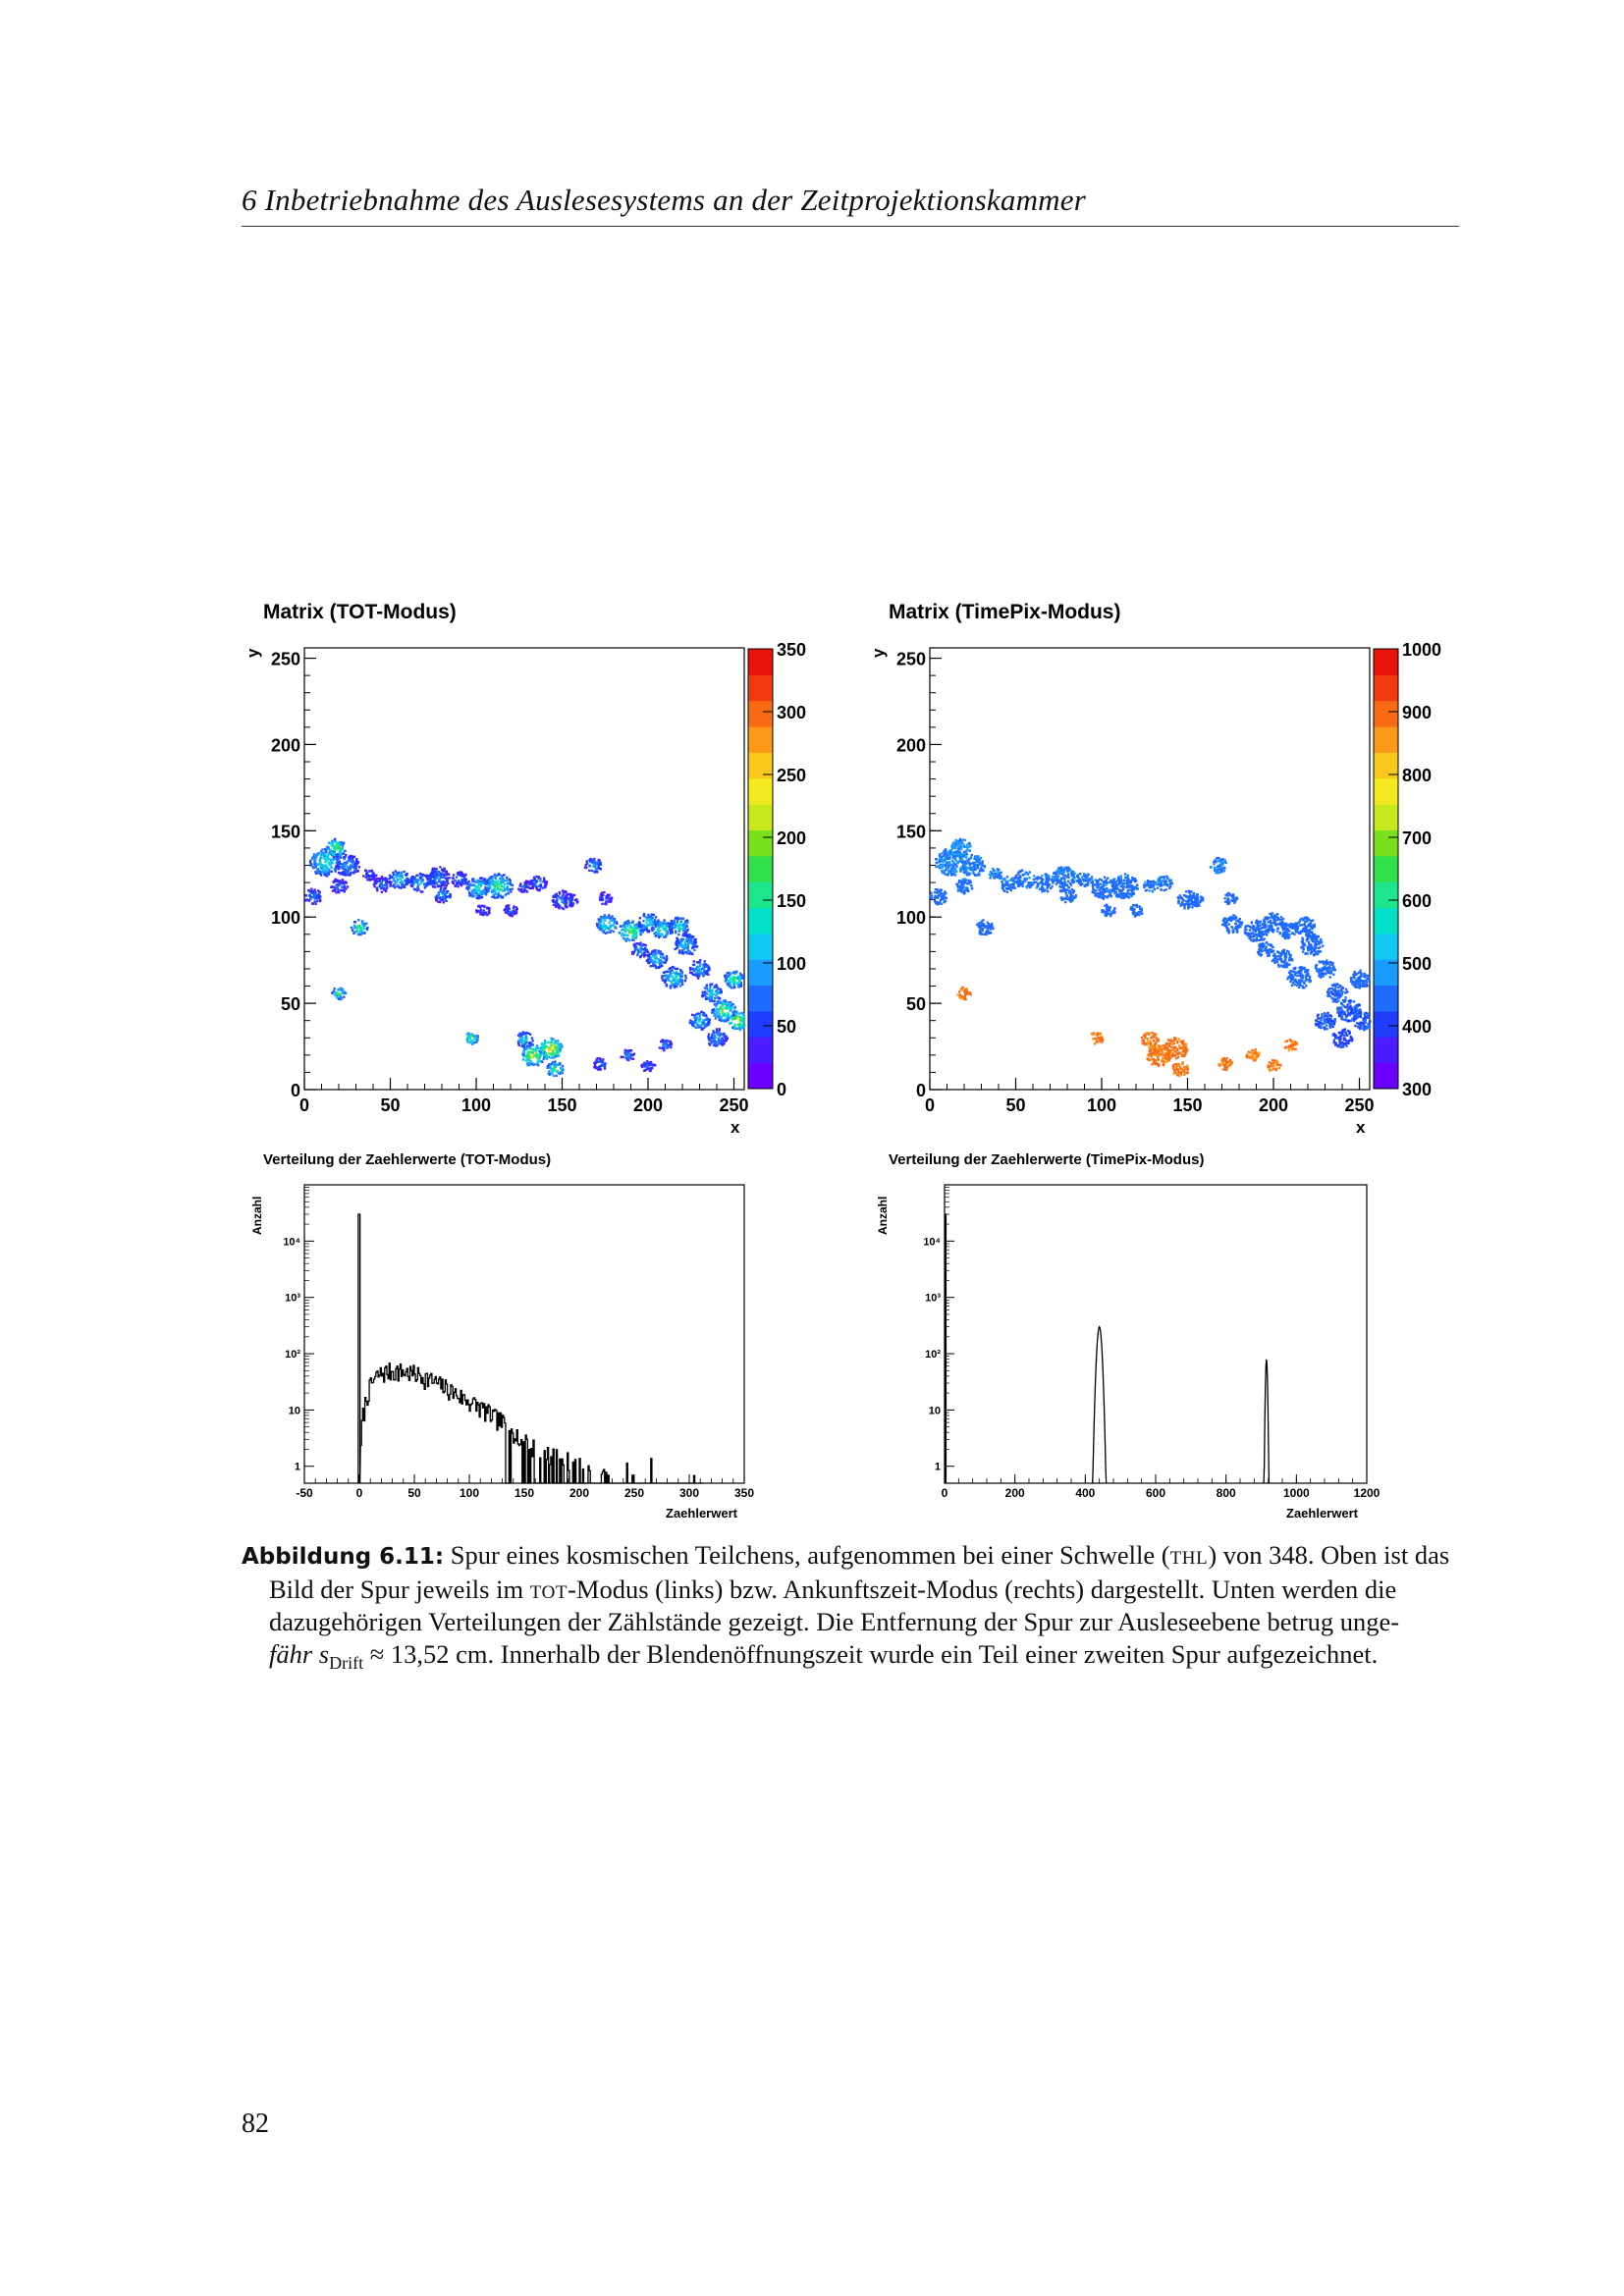  Describe the element at coordinates (760, 869) in the screenshot. I see `colorbar-cell` at that location.